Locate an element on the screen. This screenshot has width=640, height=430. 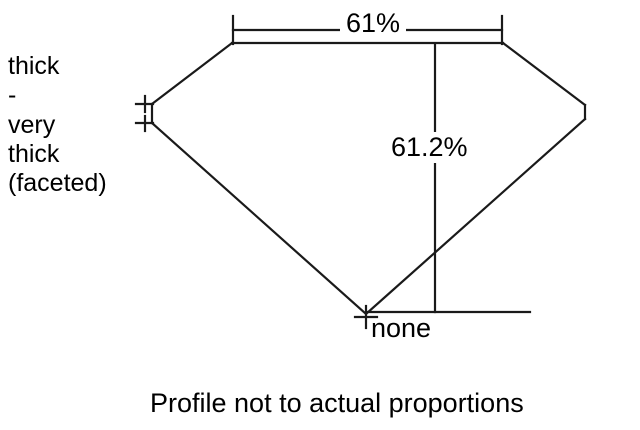
culet-label: none is located at coordinates (401, 328).